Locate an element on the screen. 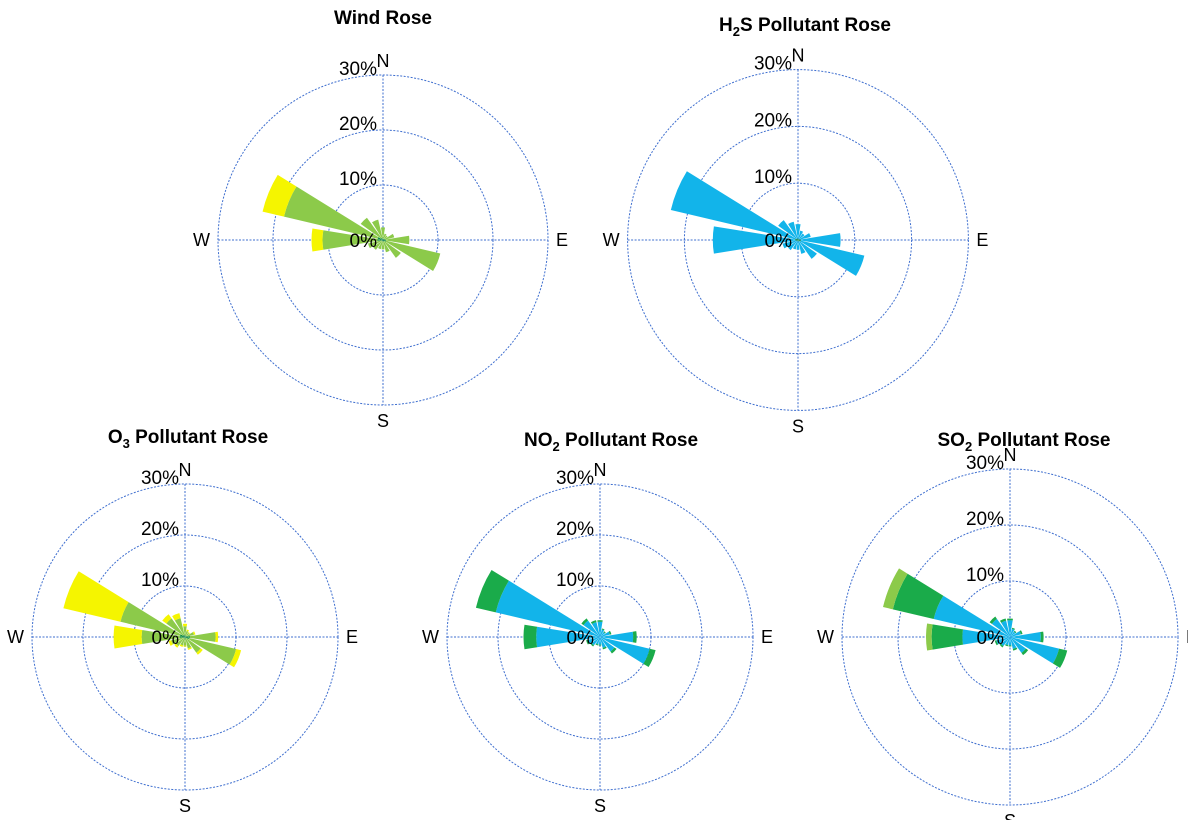  rose-wedge-0-light_green is located at coordinates (185, 631).